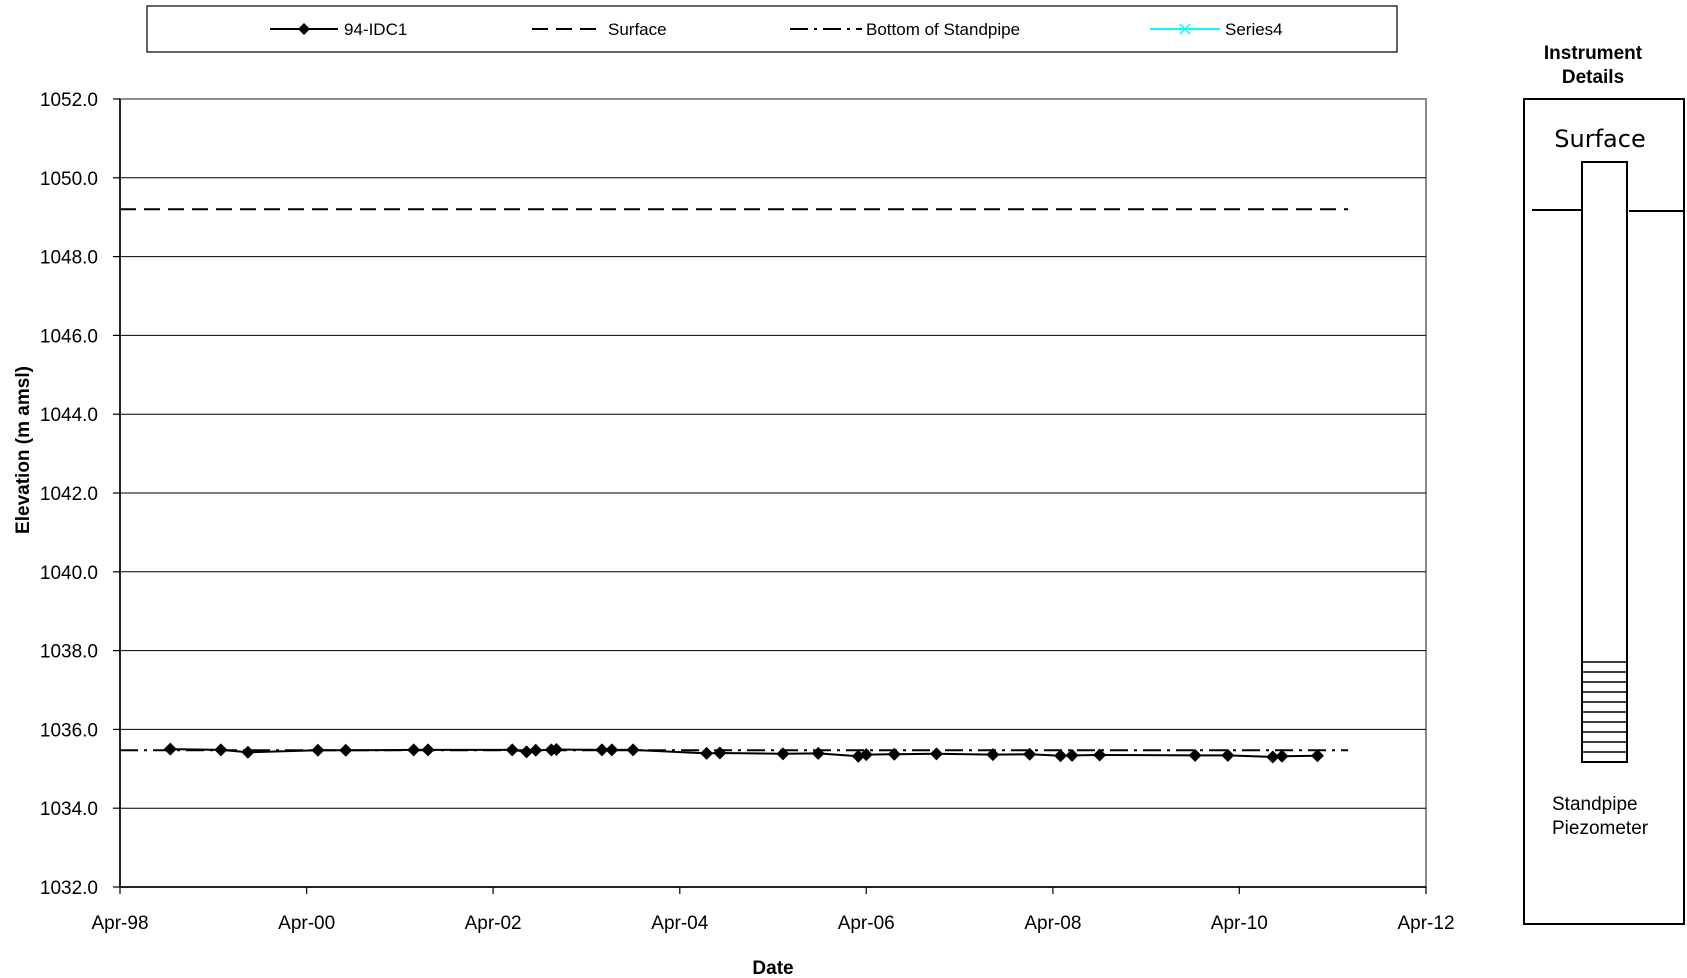  I want to click on panel-caption-line2: Piezometer, so click(1600, 828).